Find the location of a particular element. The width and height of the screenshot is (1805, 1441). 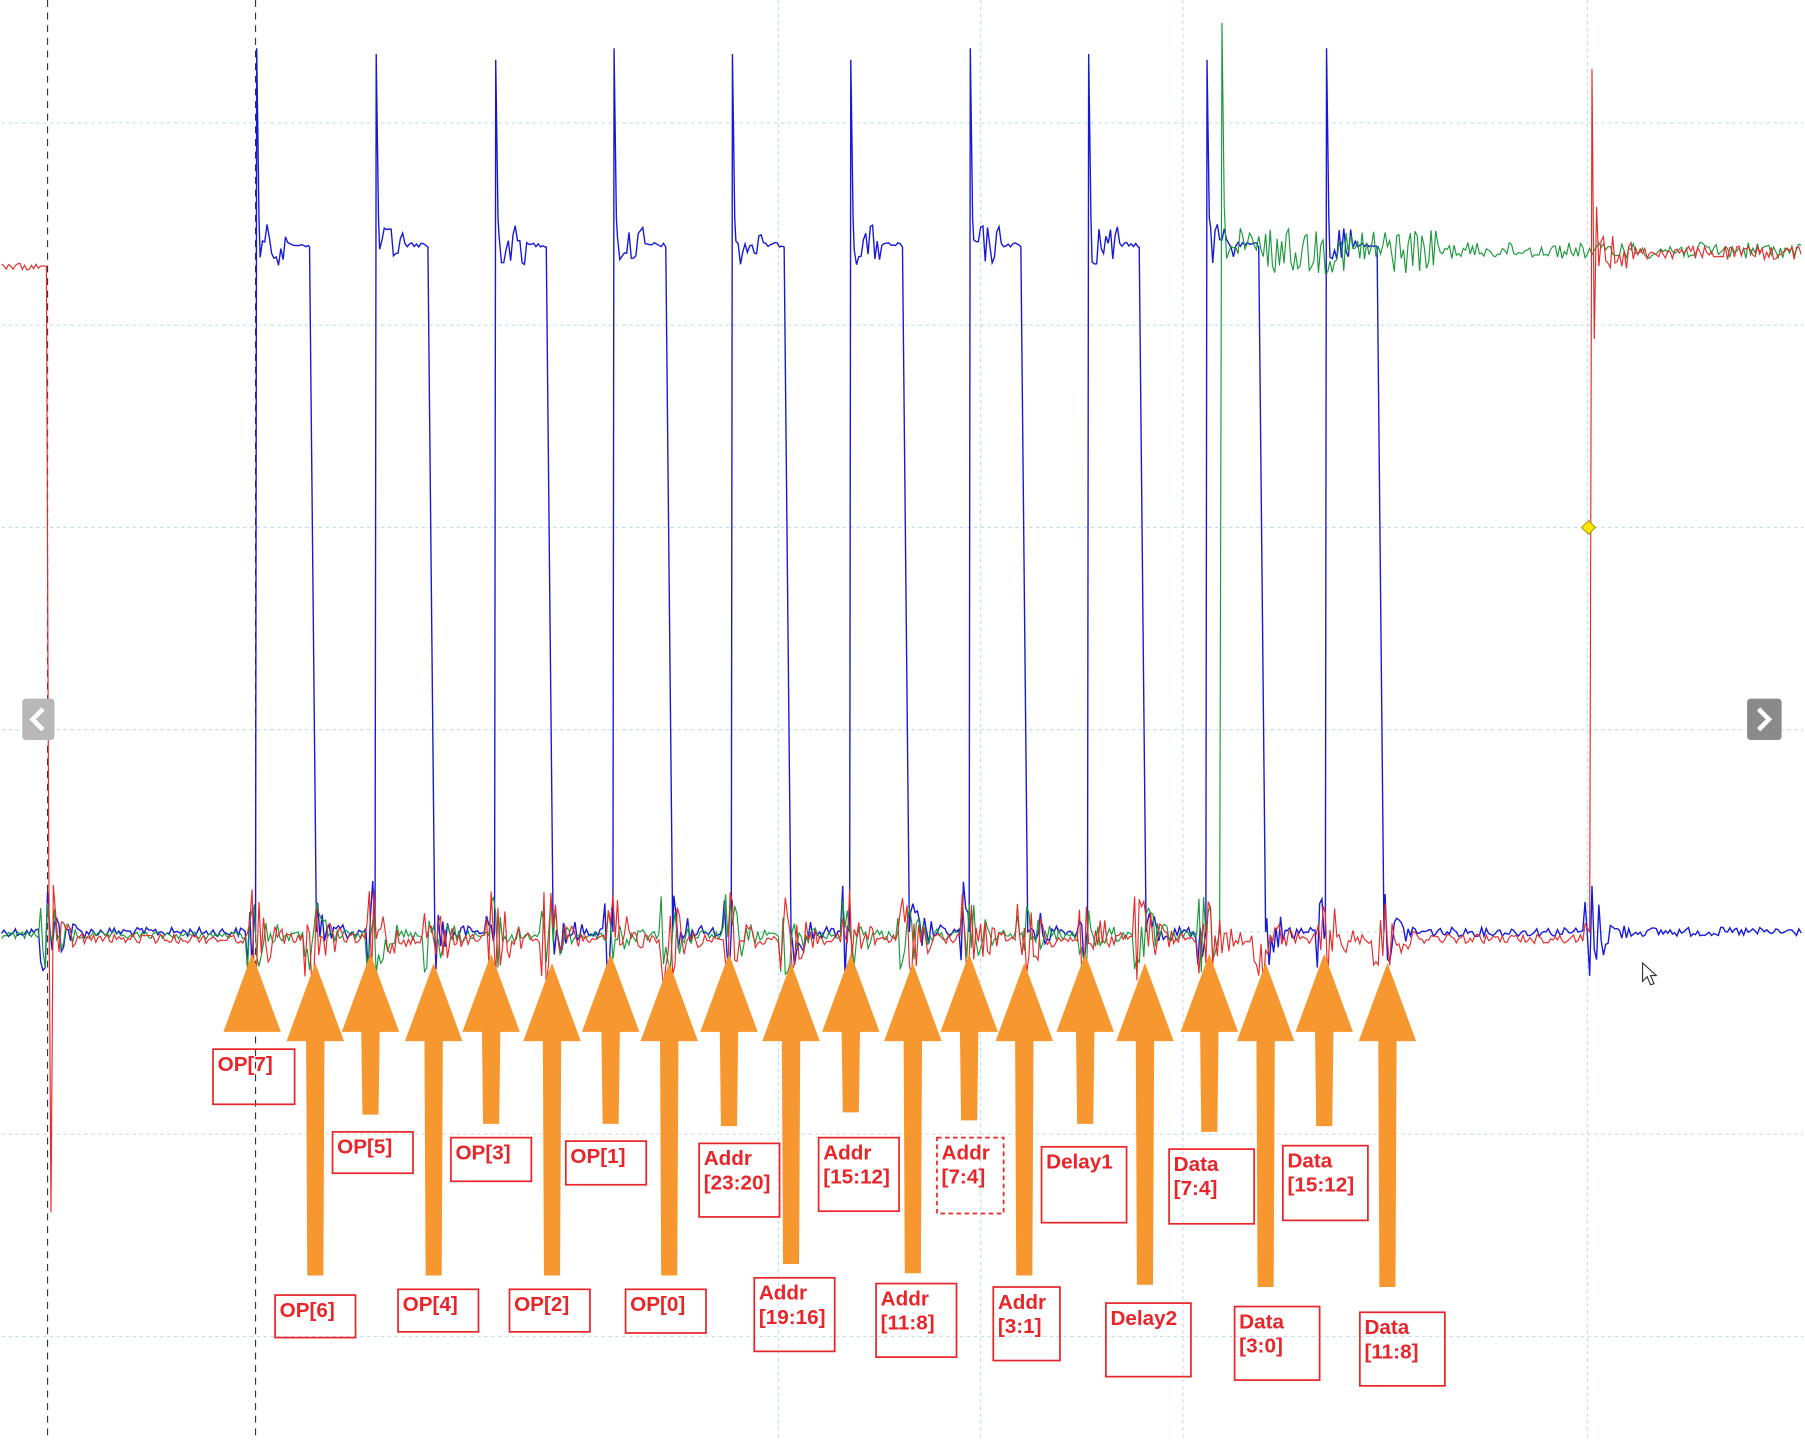

label-text: [23:20] is located at coordinates (737, 1182).